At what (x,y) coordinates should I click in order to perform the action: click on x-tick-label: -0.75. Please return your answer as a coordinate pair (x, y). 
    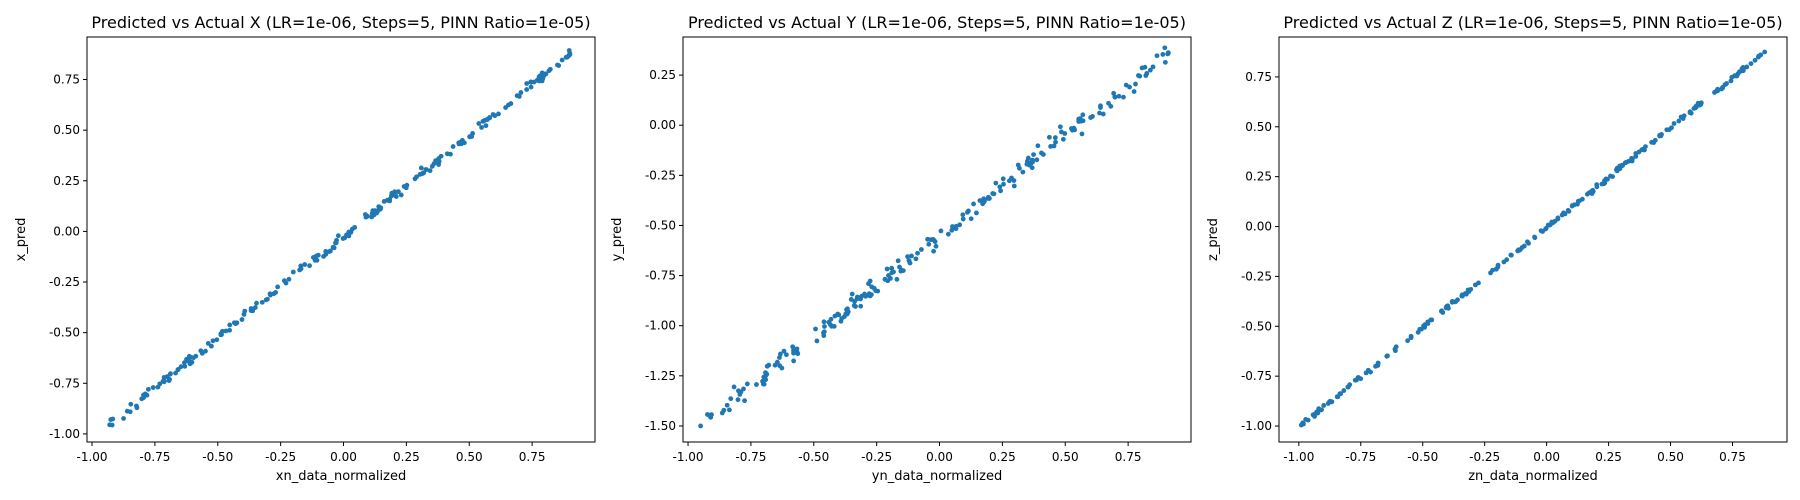
    Looking at the image, I should click on (1360, 457).